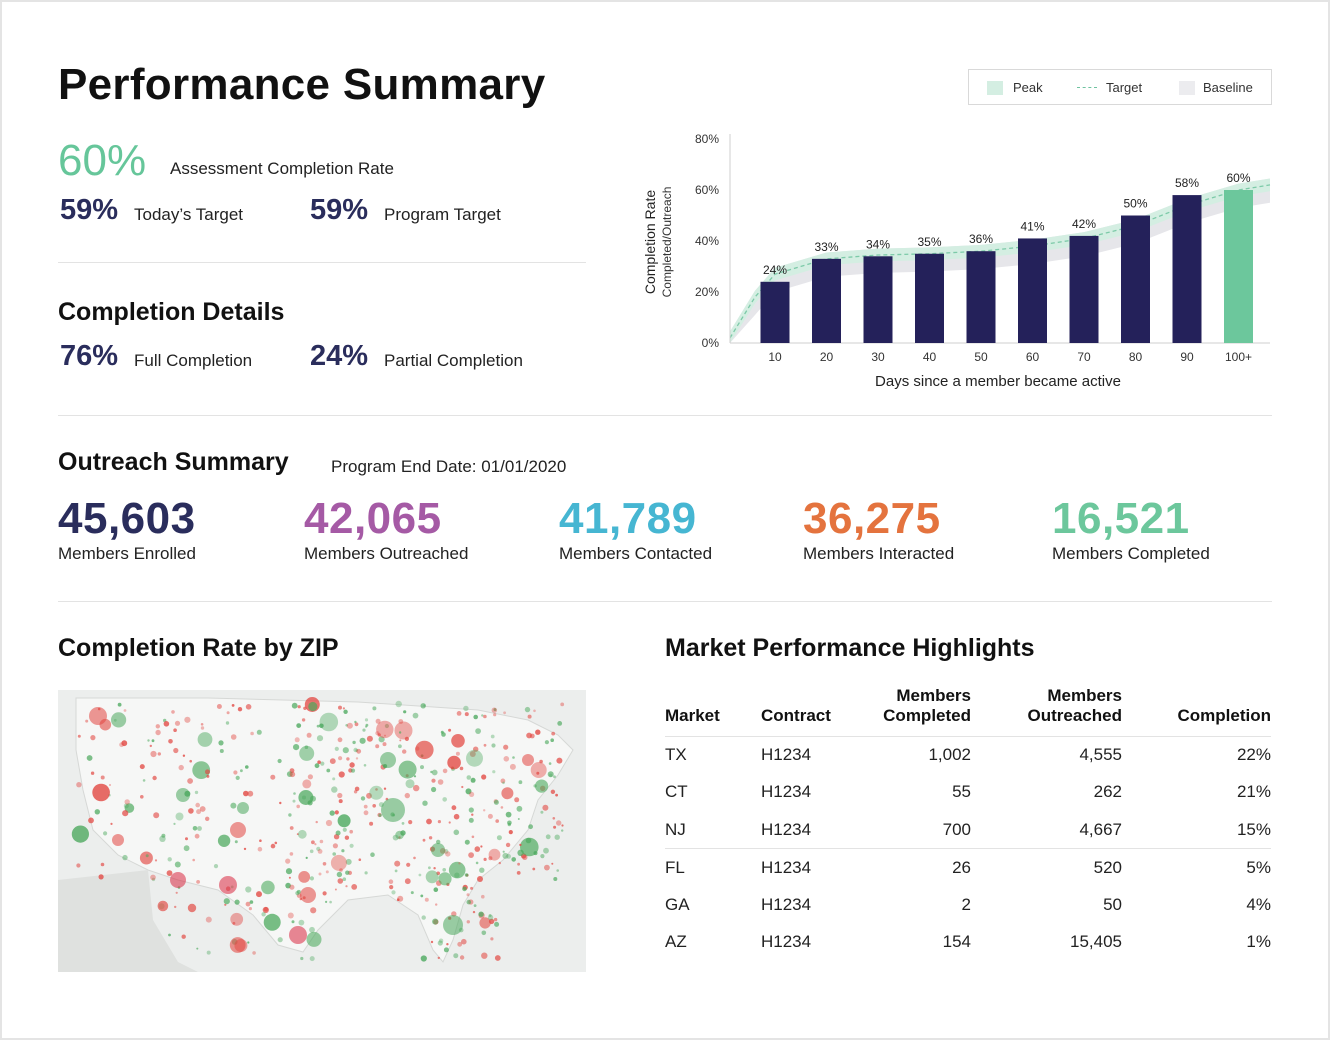 This screenshot has height=1040, width=1330. I want to click on y-tick-label: 80%, so click(707, 139).